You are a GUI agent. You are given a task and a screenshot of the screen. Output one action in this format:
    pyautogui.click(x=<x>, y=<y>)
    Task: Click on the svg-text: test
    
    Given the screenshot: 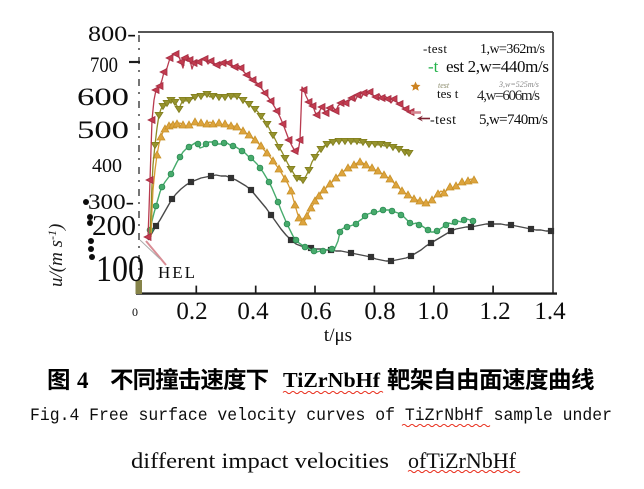 What is the action you would take?
    pyautogui.click(x=444, y=85)
    